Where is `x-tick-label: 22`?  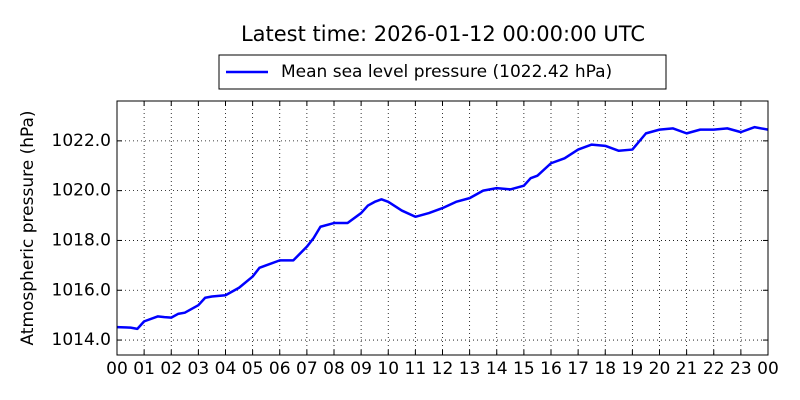 x-tick-label: 22 is located at coordinates (714, 369).